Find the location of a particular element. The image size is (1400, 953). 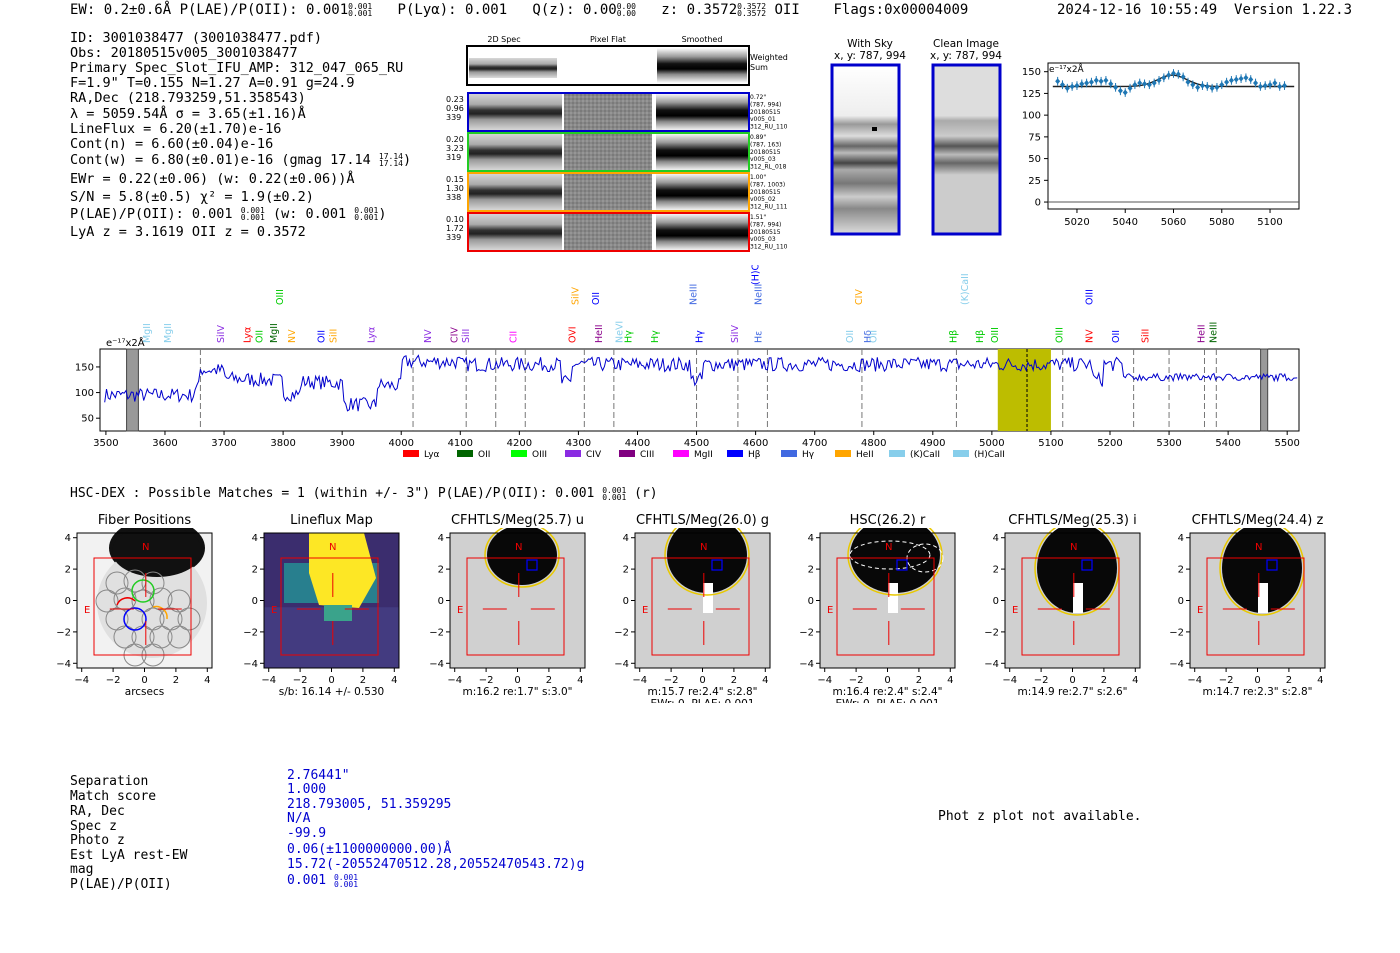

cutout-col-title: 2D Spec is located at coordinates (503, 39).